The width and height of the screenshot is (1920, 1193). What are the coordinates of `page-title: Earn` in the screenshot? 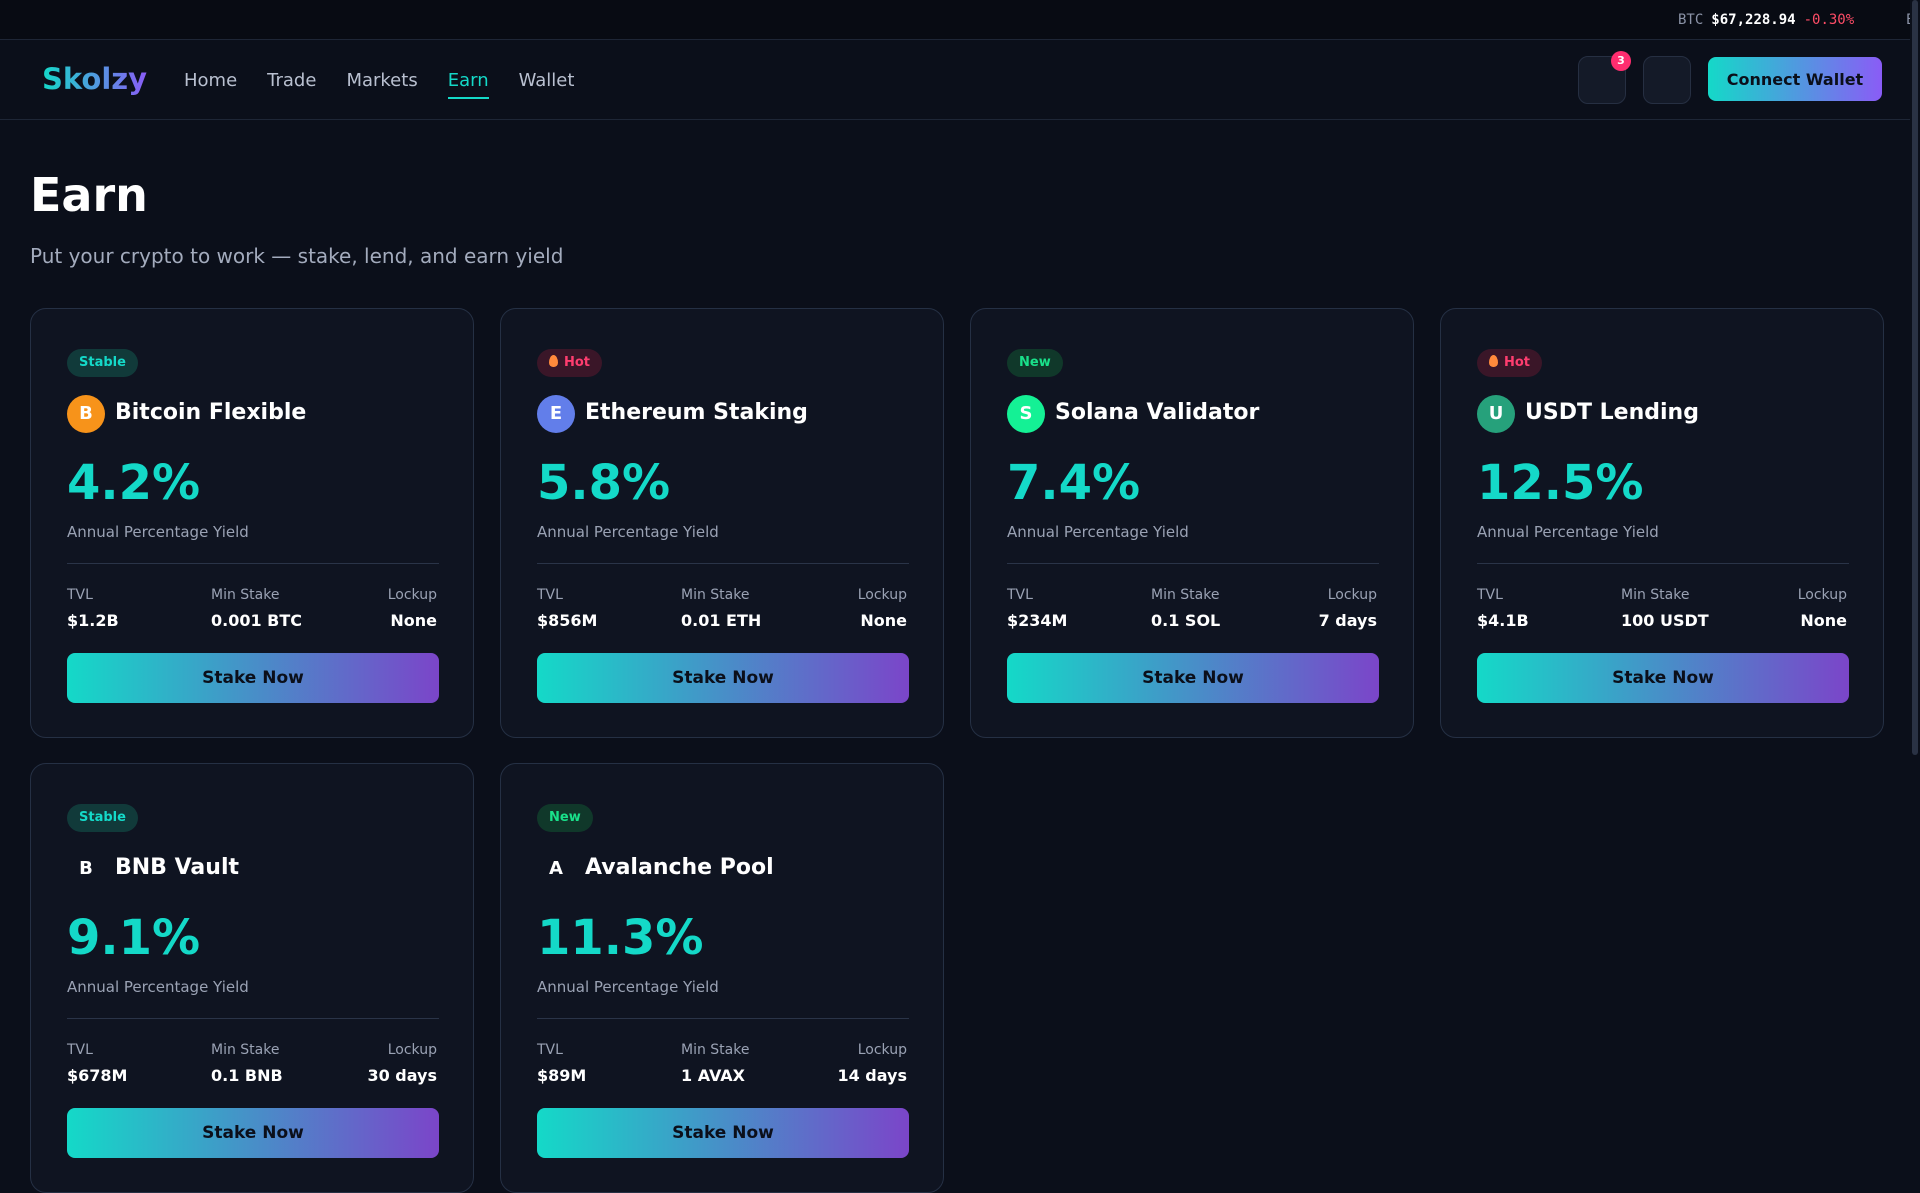 It's located at (89, 195).